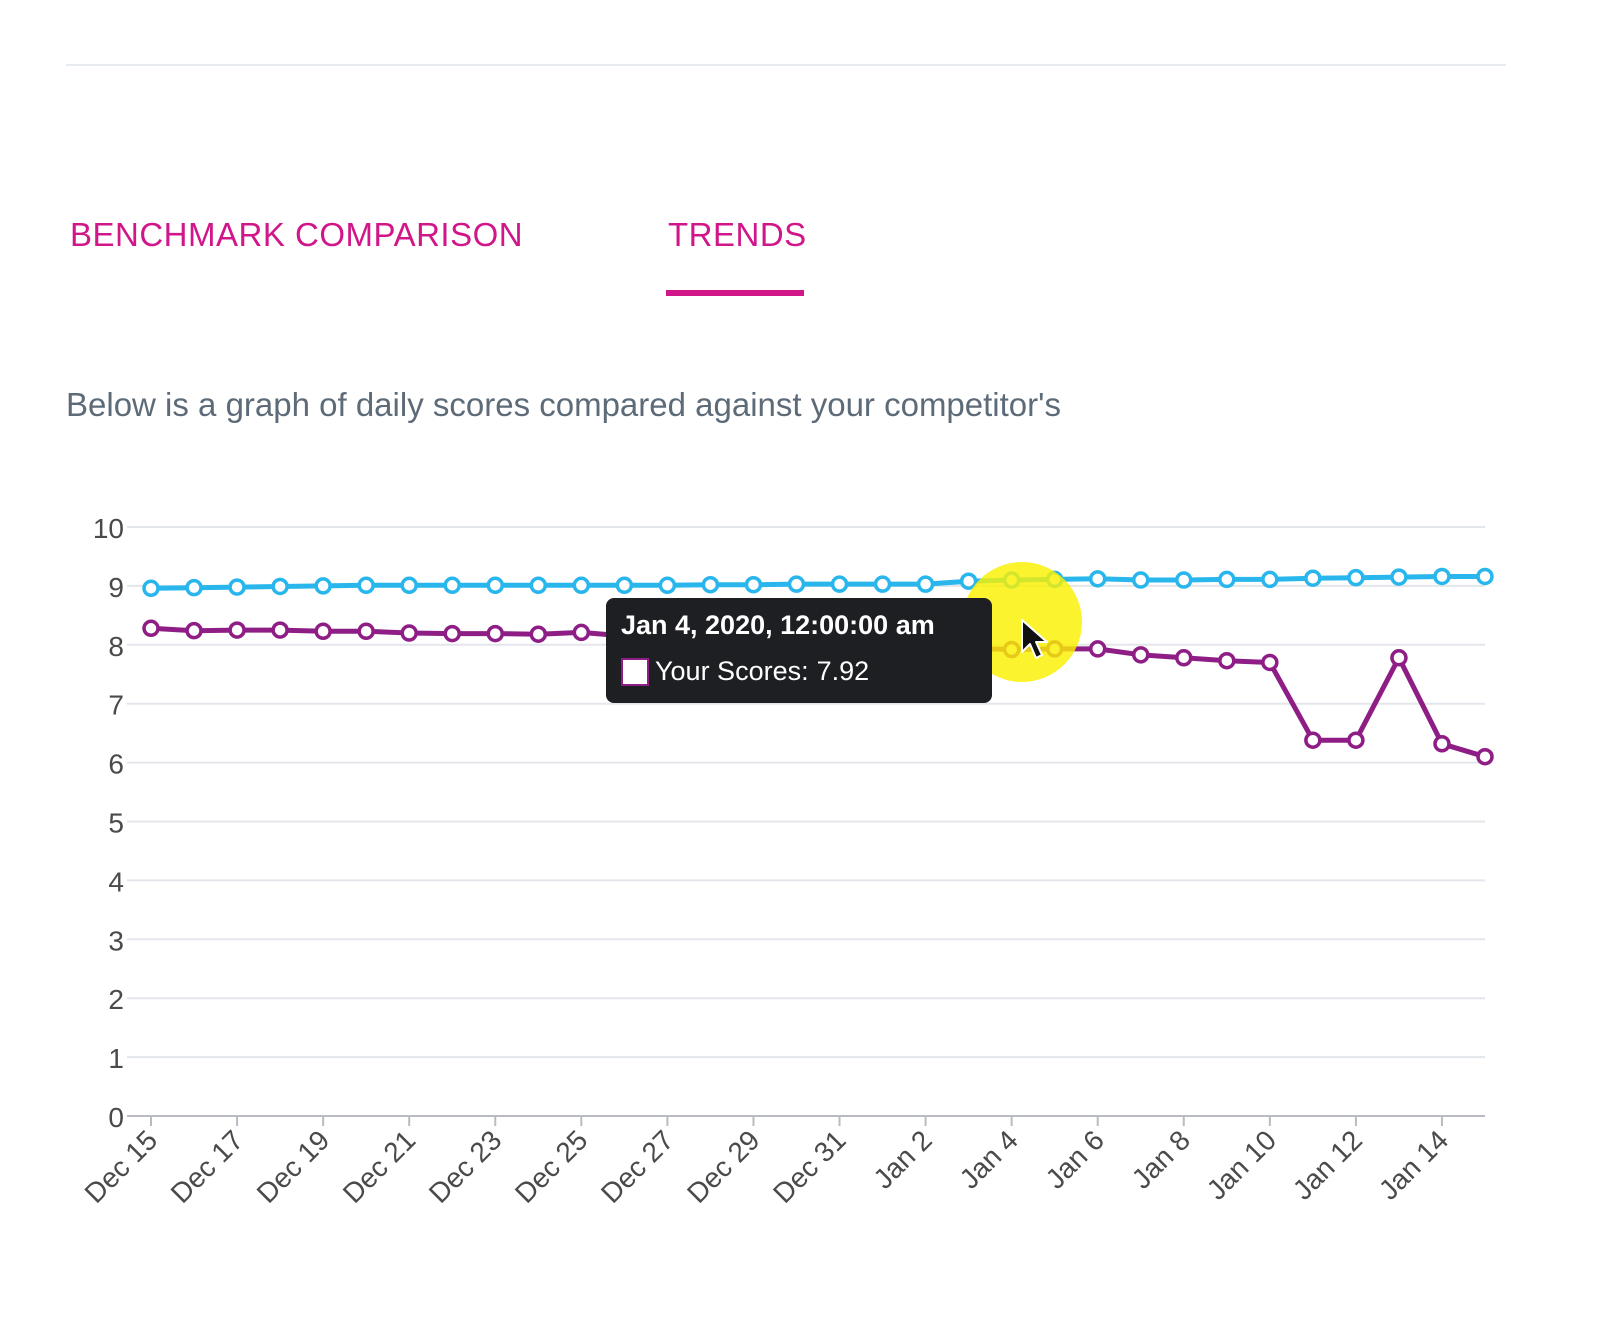 Image resolution: width=1600 pixels, height=1344 pixels. I want to click on x-tick-label: Jan 2, so click(902, 1159).